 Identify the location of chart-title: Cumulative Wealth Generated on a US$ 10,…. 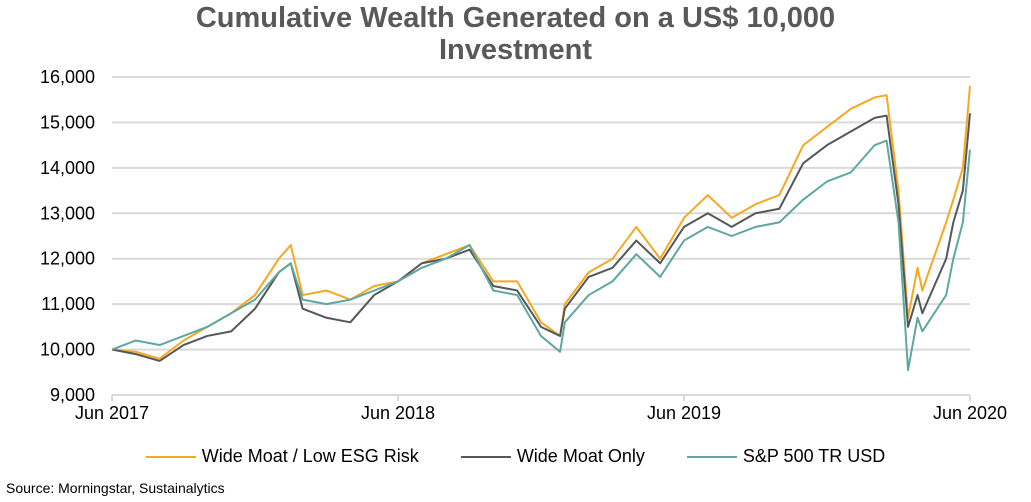
(515, 34).